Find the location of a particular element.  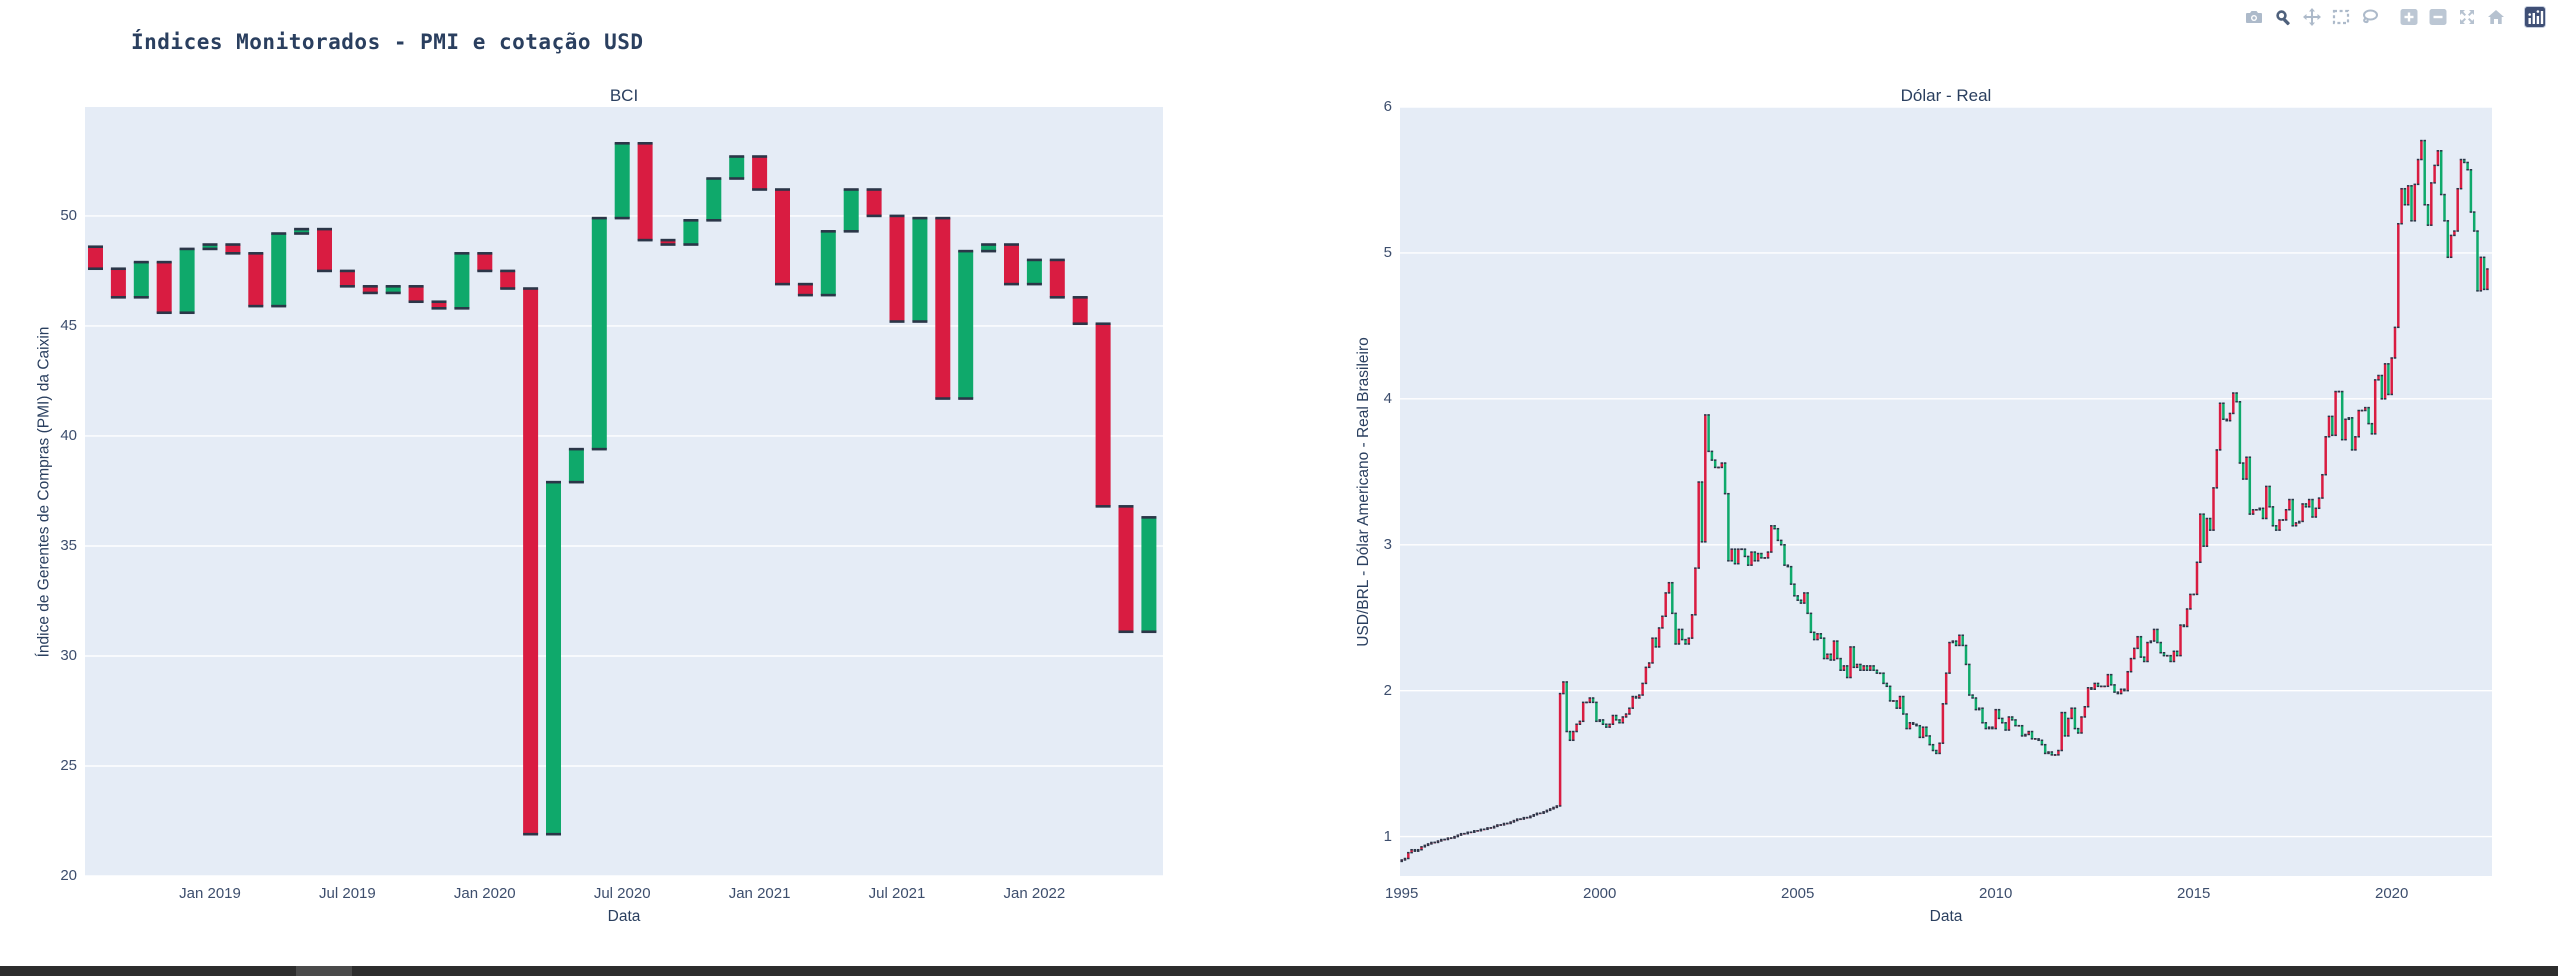

y-tick-label: 45 is located at coordinates (68, 325).